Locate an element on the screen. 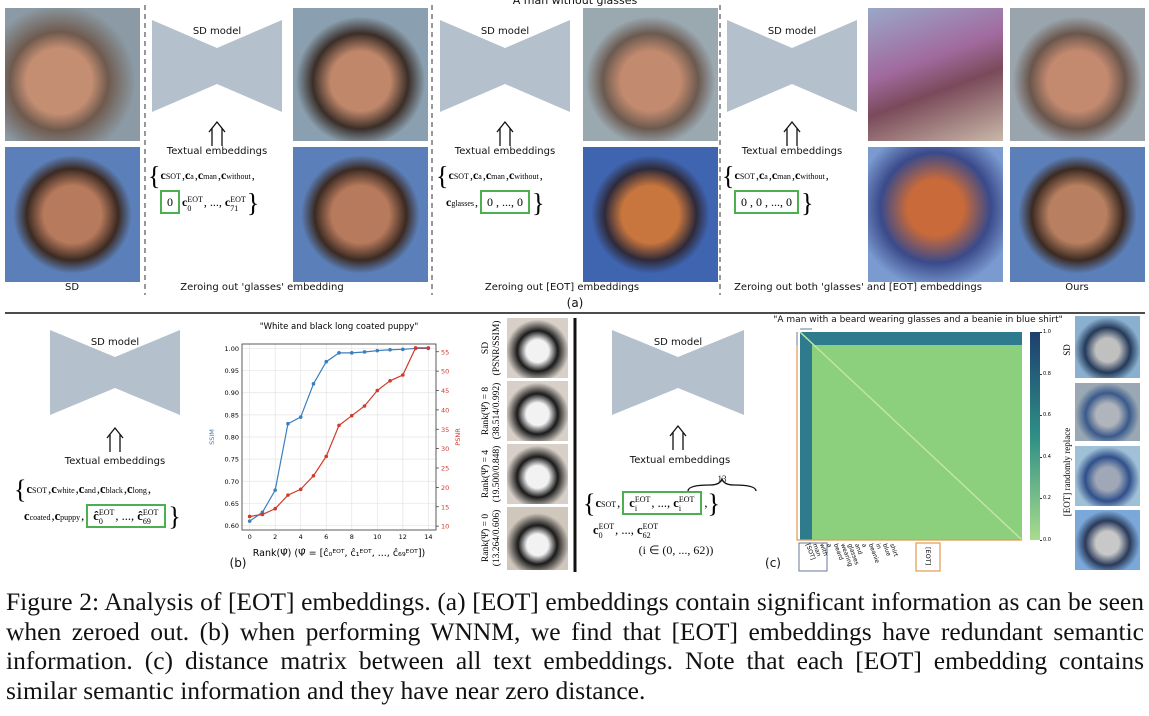 The width and height of the screenshot is (1149, 716). formula-line: {c SOT, c EOT i, ..., c EOT i,} is located at coordinates (651, 503).